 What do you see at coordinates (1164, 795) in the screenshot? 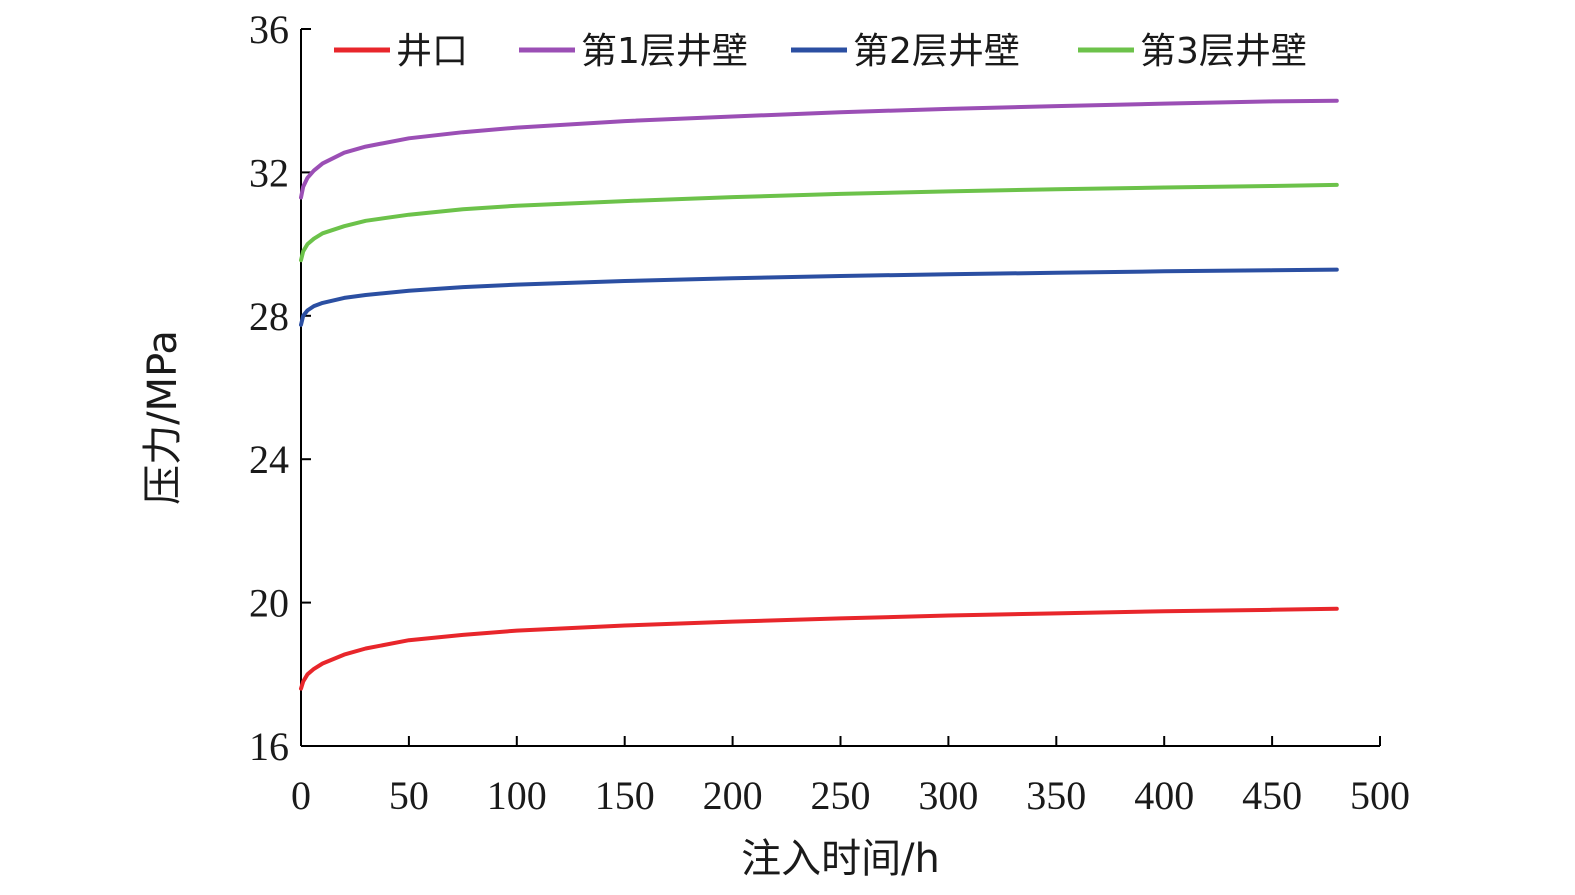
I see `x-tick-label: 400` at bounding box center [1164, 795].